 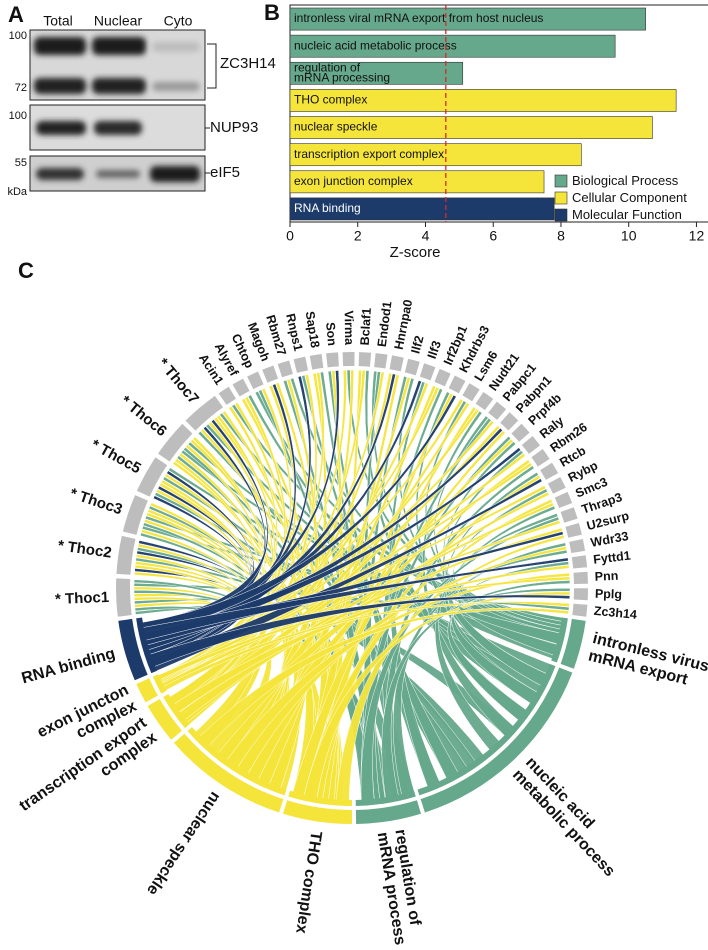 I want to click on marker: kDa, so click(x=17, y=192).